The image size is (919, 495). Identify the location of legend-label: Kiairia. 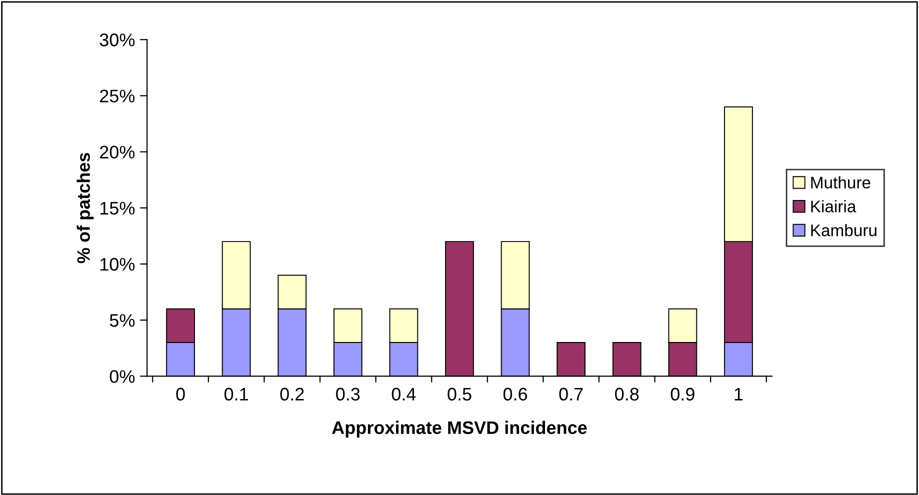
(833, 206).